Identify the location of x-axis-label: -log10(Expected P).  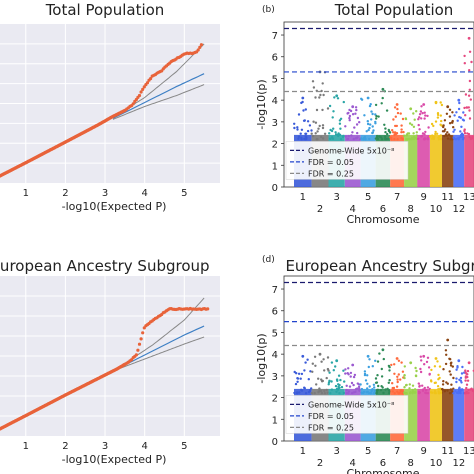
(114, 459).